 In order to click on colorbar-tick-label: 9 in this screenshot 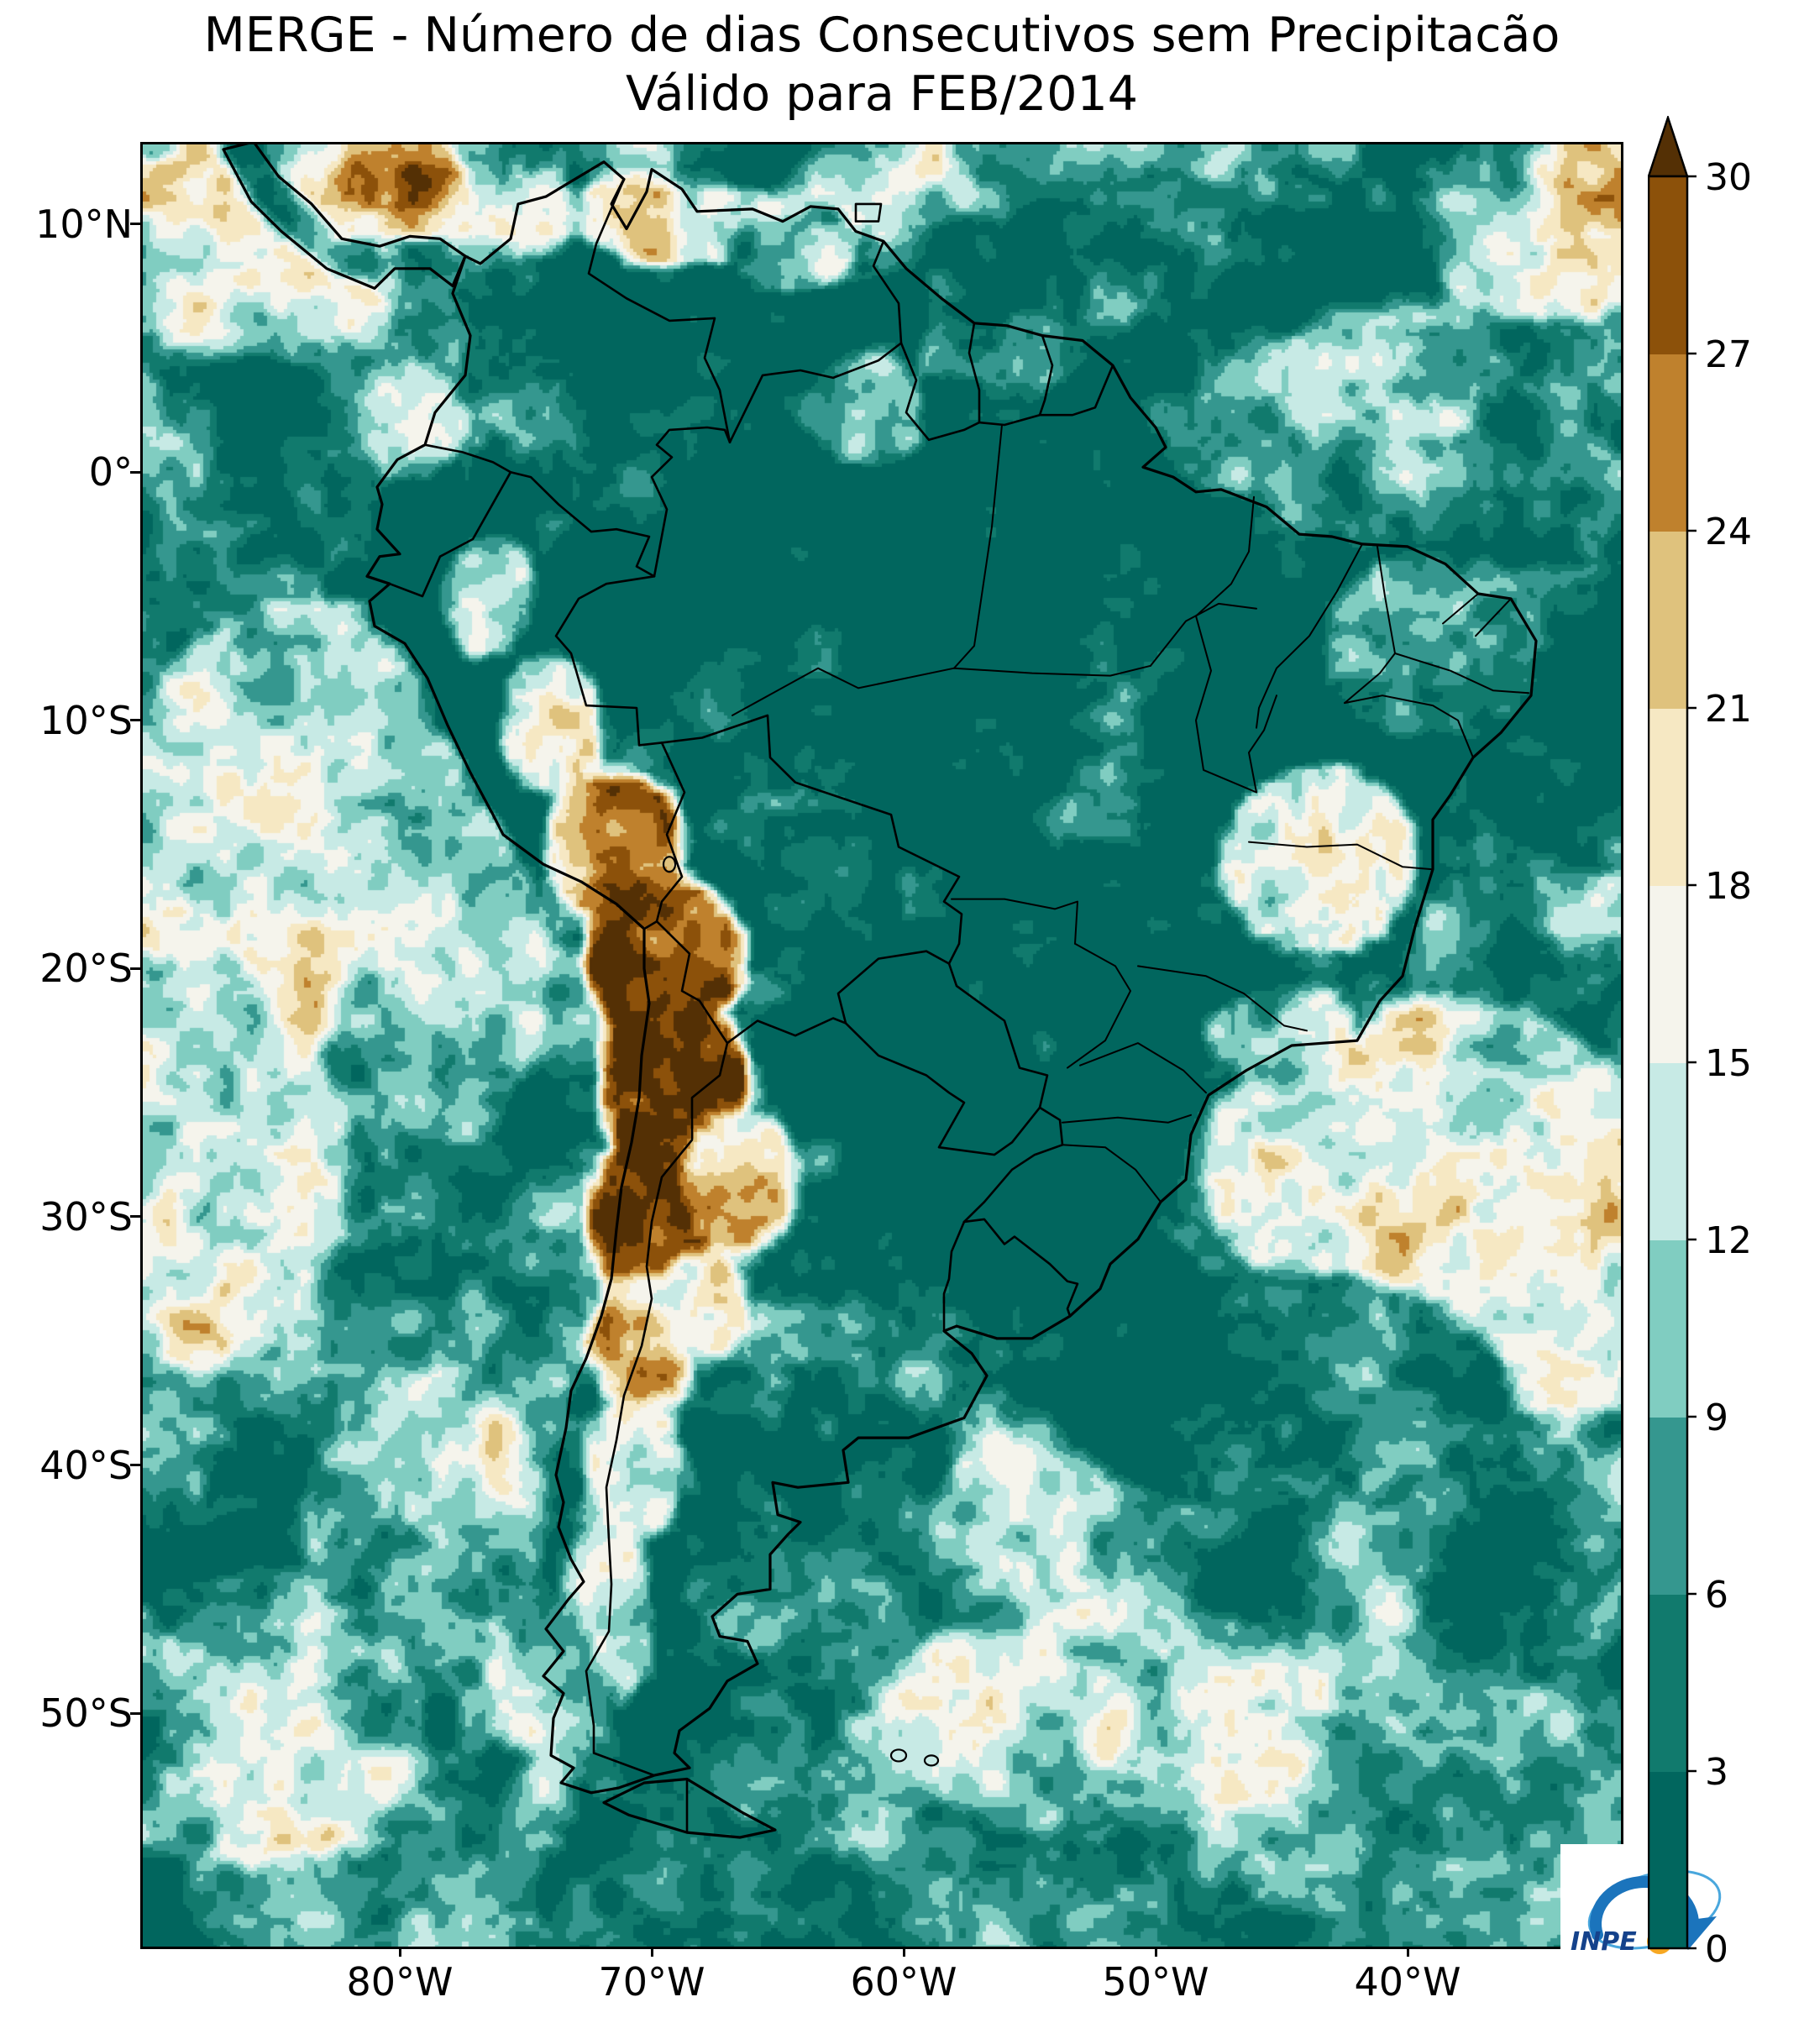, I will do `click(1716, 1418)`.